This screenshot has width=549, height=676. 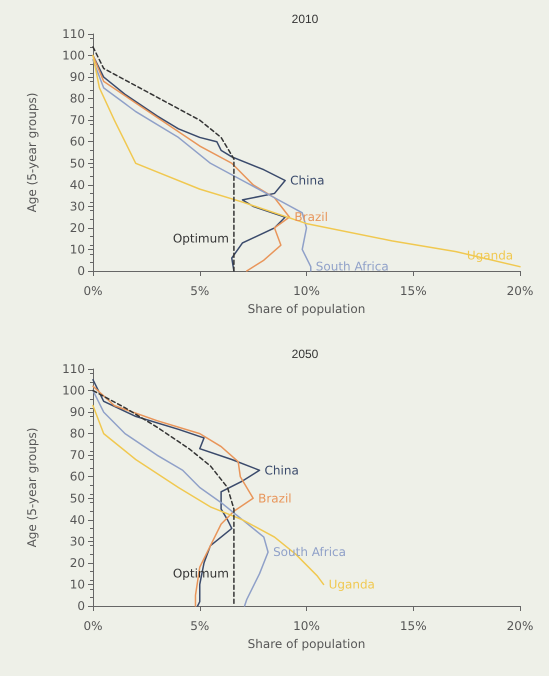 I want to click on series-label: Optimum, so click(x=200, y=239).